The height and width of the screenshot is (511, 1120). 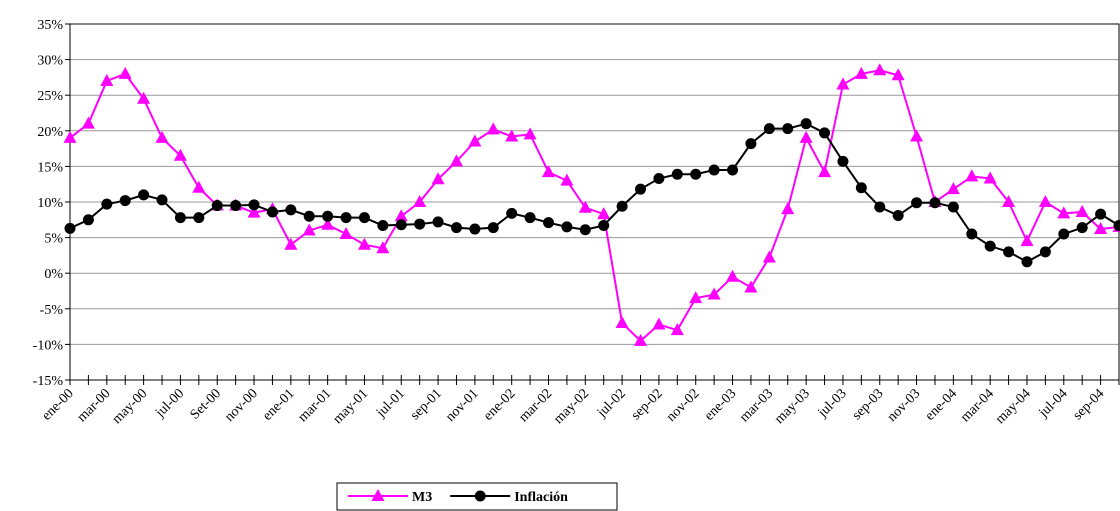 I want to click on legend: M3 Inflación, so click(x=477, y=496).